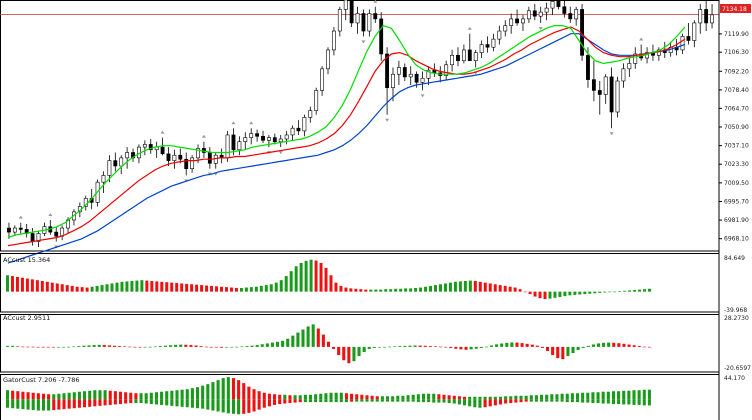 Image resolution: width=752 pixels, height=420 pixels. Describe the element at coordinates (736, 201) in the screenshot. I see `price-axis-label: 6995.70` at that location.